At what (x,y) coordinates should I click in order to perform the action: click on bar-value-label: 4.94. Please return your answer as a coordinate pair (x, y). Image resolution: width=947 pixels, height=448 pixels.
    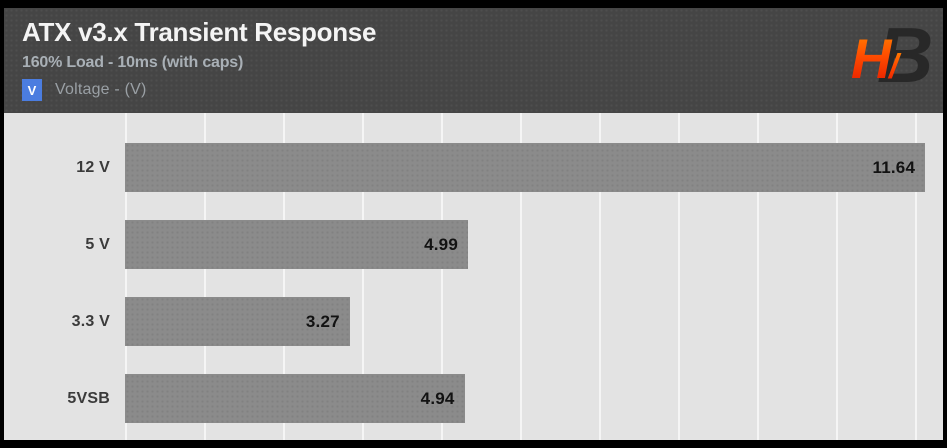
    Looking at the image, I should click on (437, 398).